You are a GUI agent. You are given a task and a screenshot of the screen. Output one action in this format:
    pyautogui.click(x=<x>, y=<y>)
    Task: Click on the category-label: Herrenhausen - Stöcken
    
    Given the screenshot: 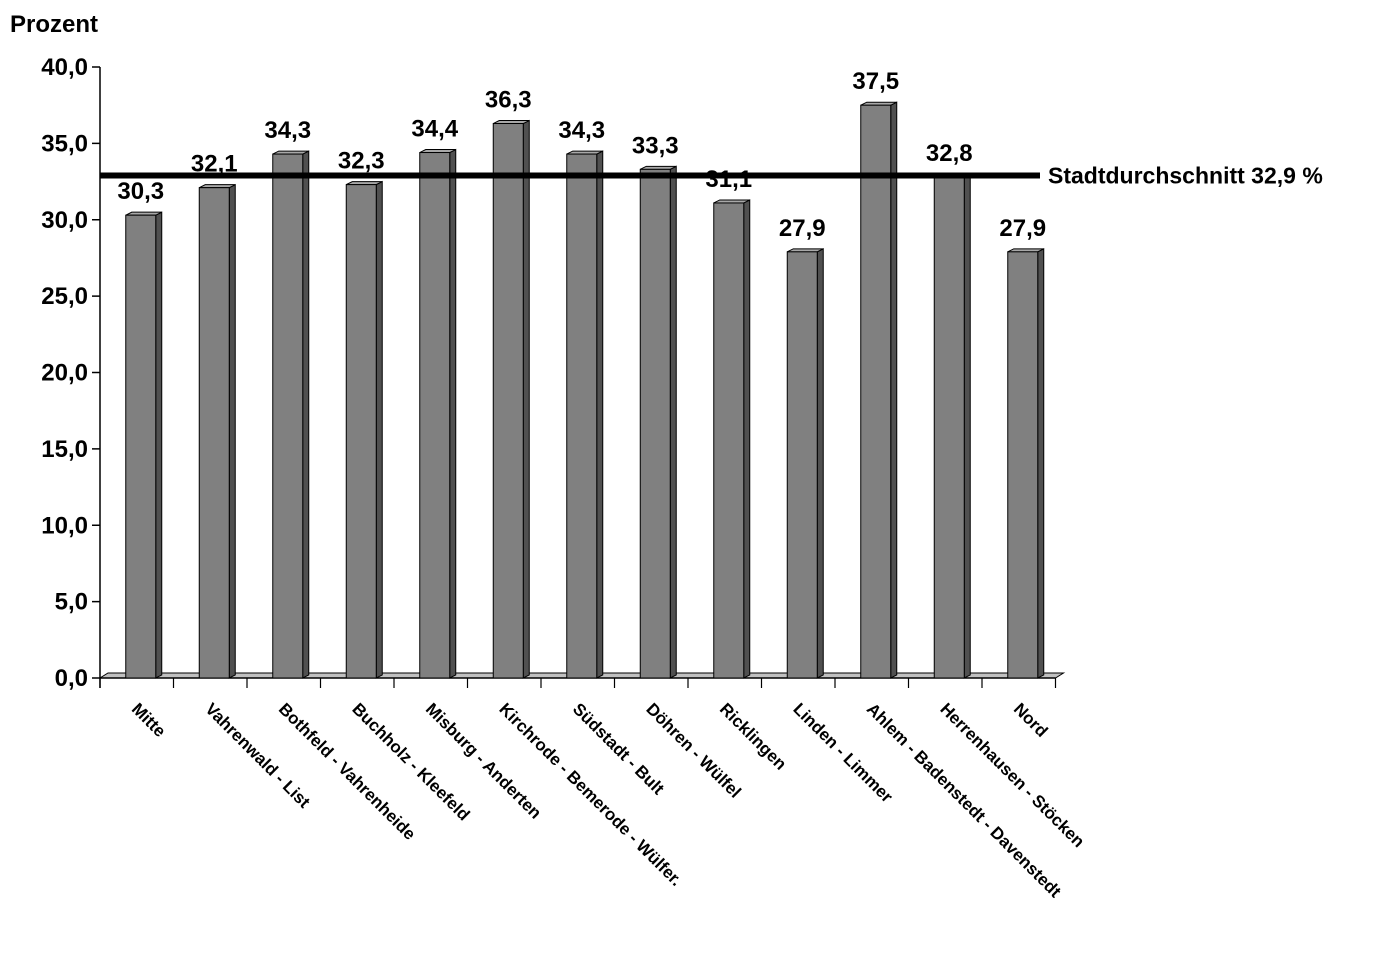 What is the action you would take?
    pyautogui.click(x=1012, y=775)
    